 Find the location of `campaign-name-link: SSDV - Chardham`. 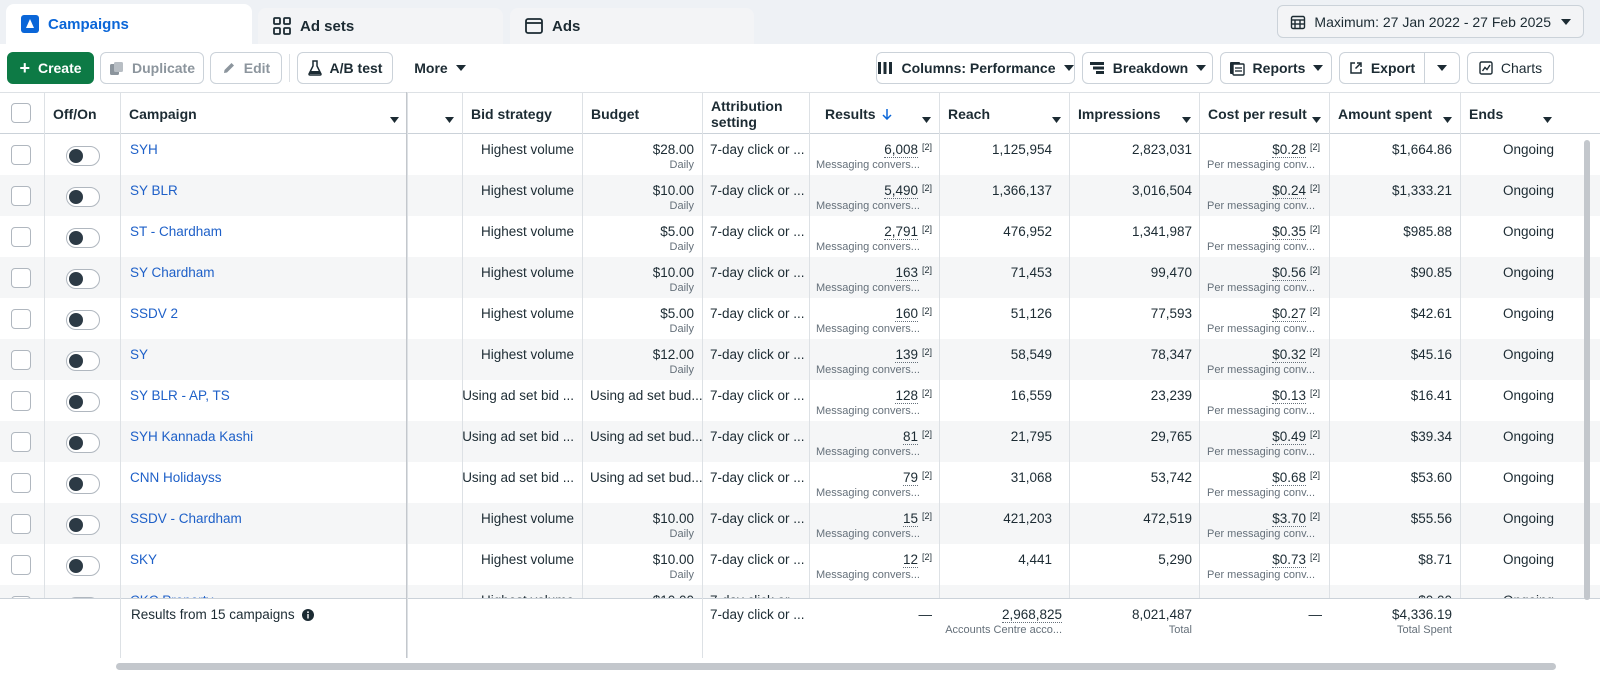

campaign-name-link: SSDV - Chardham is located at coordinates (186, 518).